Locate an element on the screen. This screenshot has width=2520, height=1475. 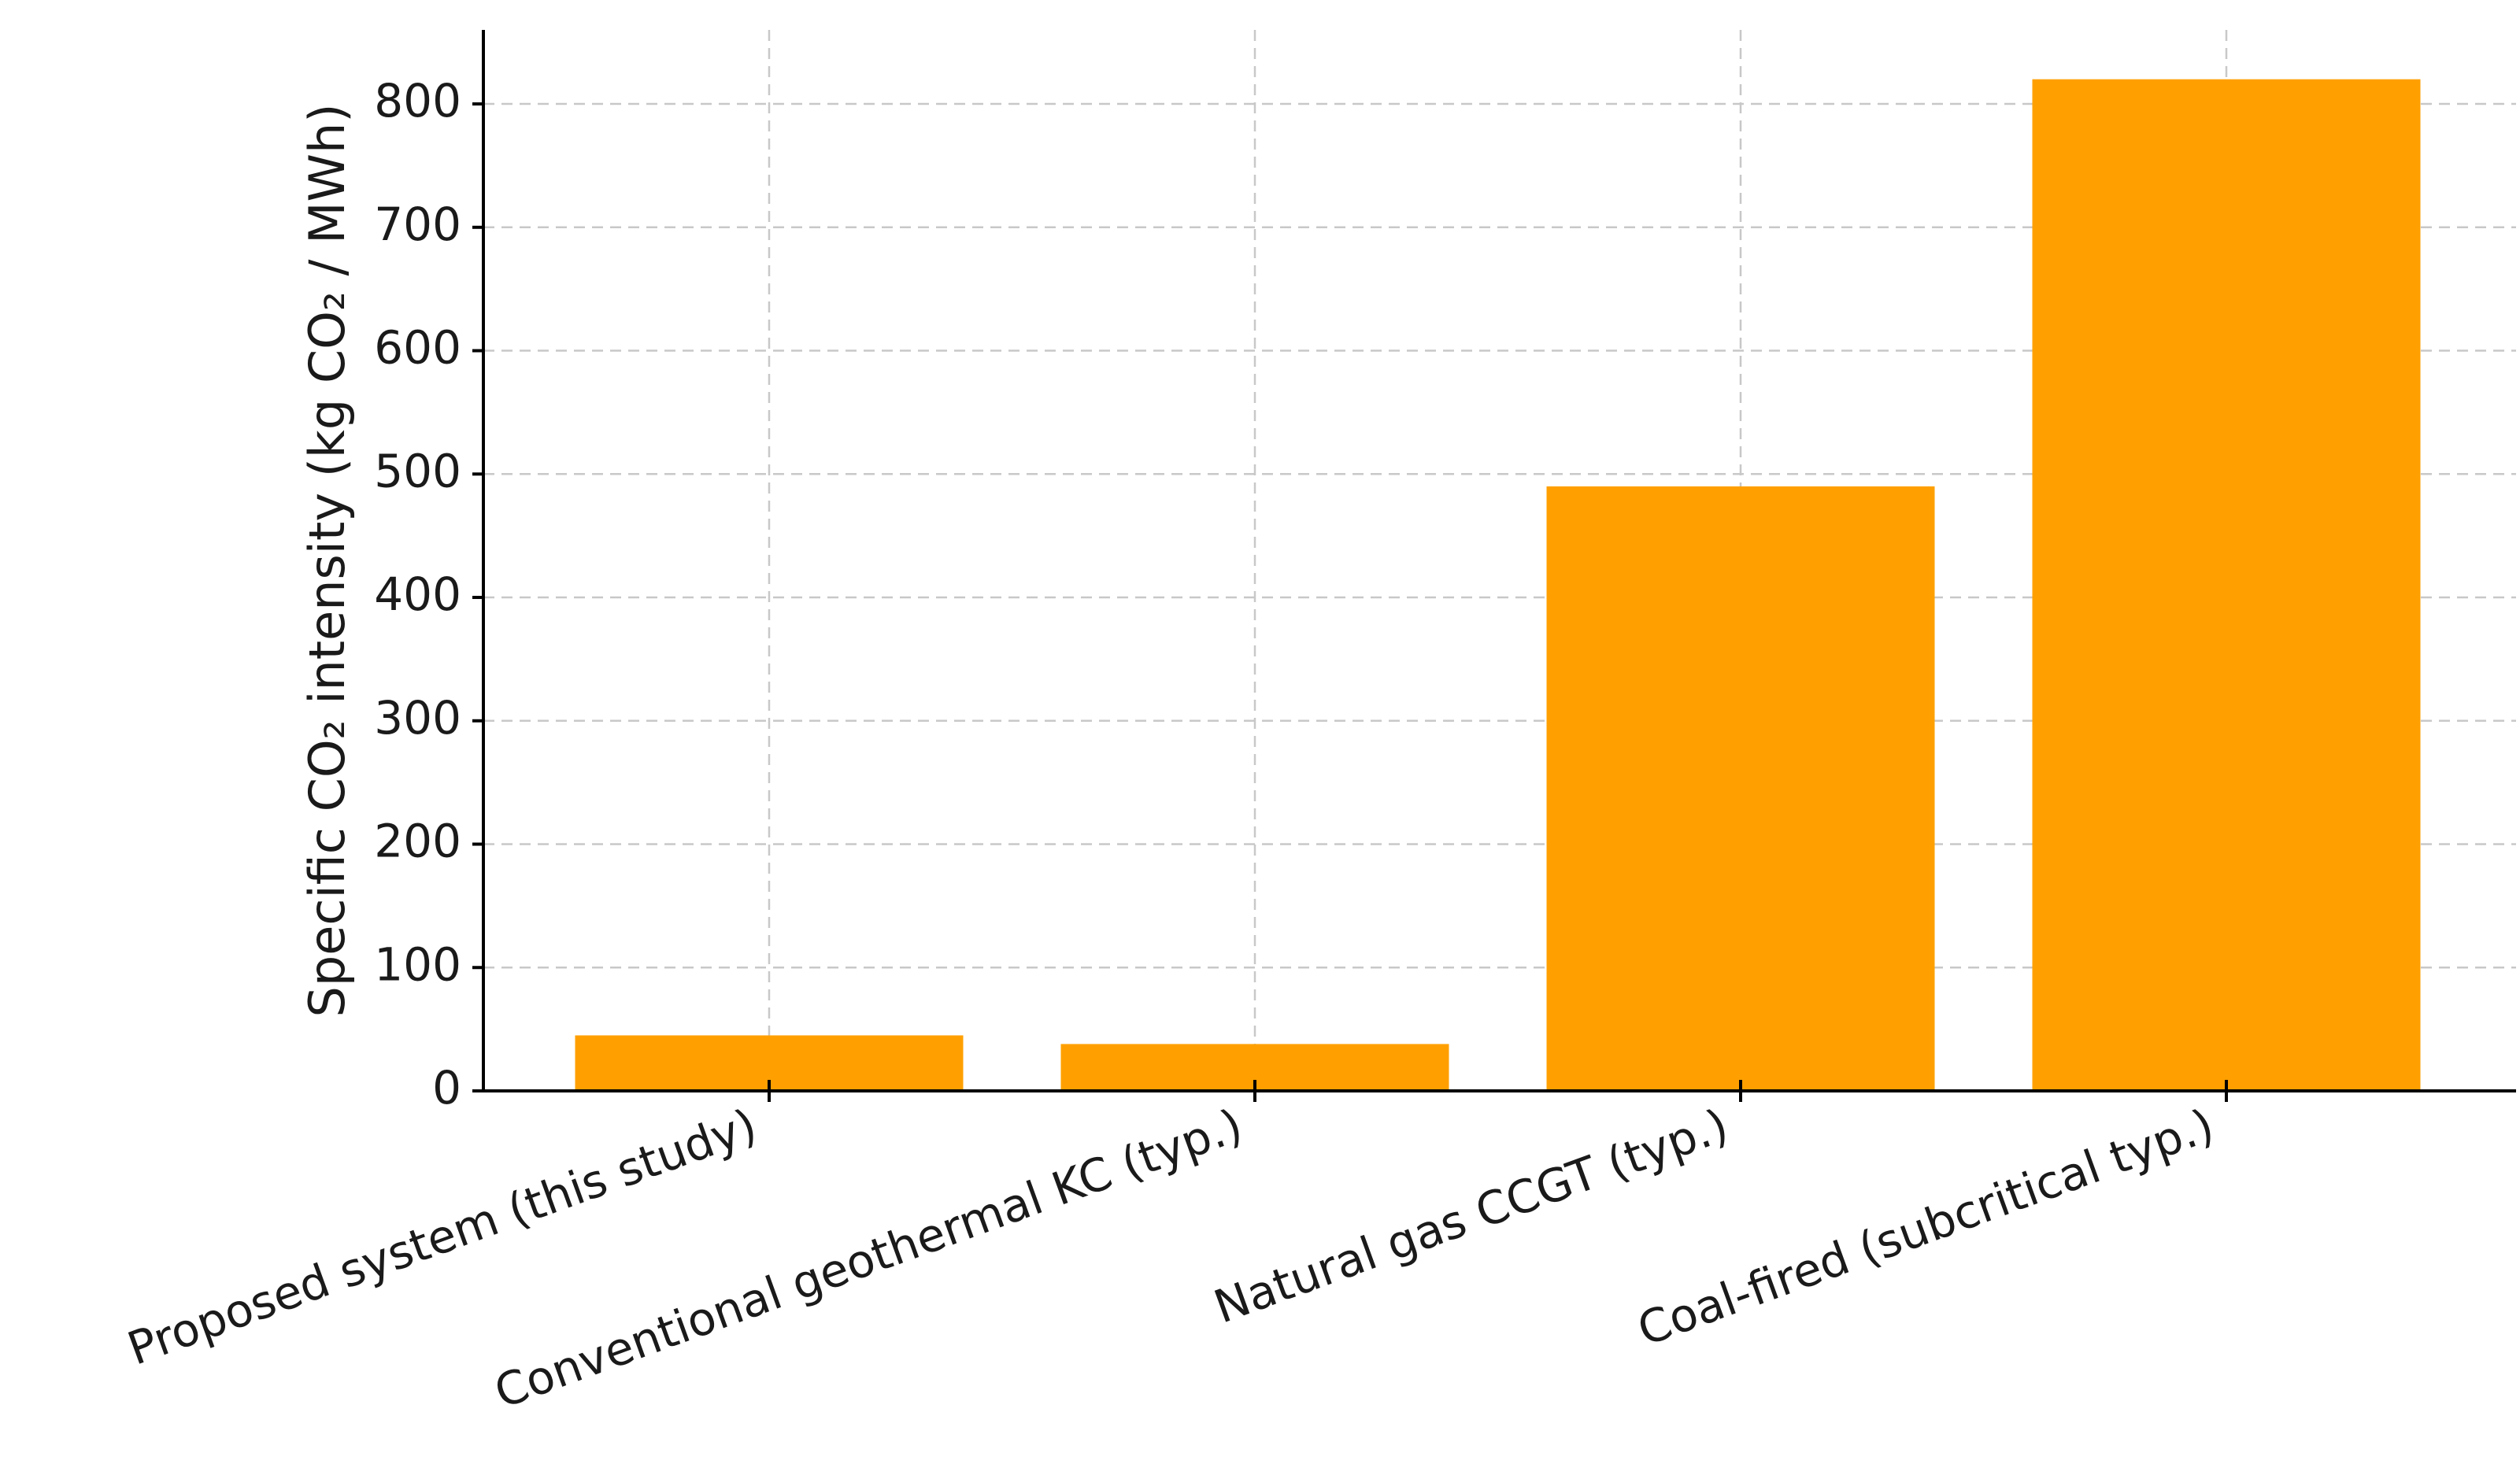
y-axis-title: Specific CO₂ intensity (kg CO₂ / MWh) is located at coordinates (327, 561).